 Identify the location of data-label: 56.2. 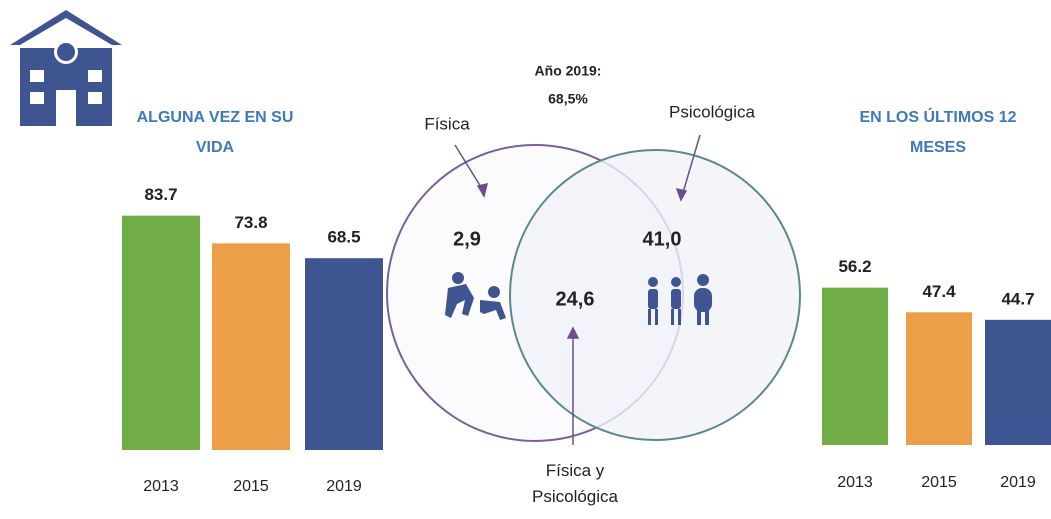
(854, 266).